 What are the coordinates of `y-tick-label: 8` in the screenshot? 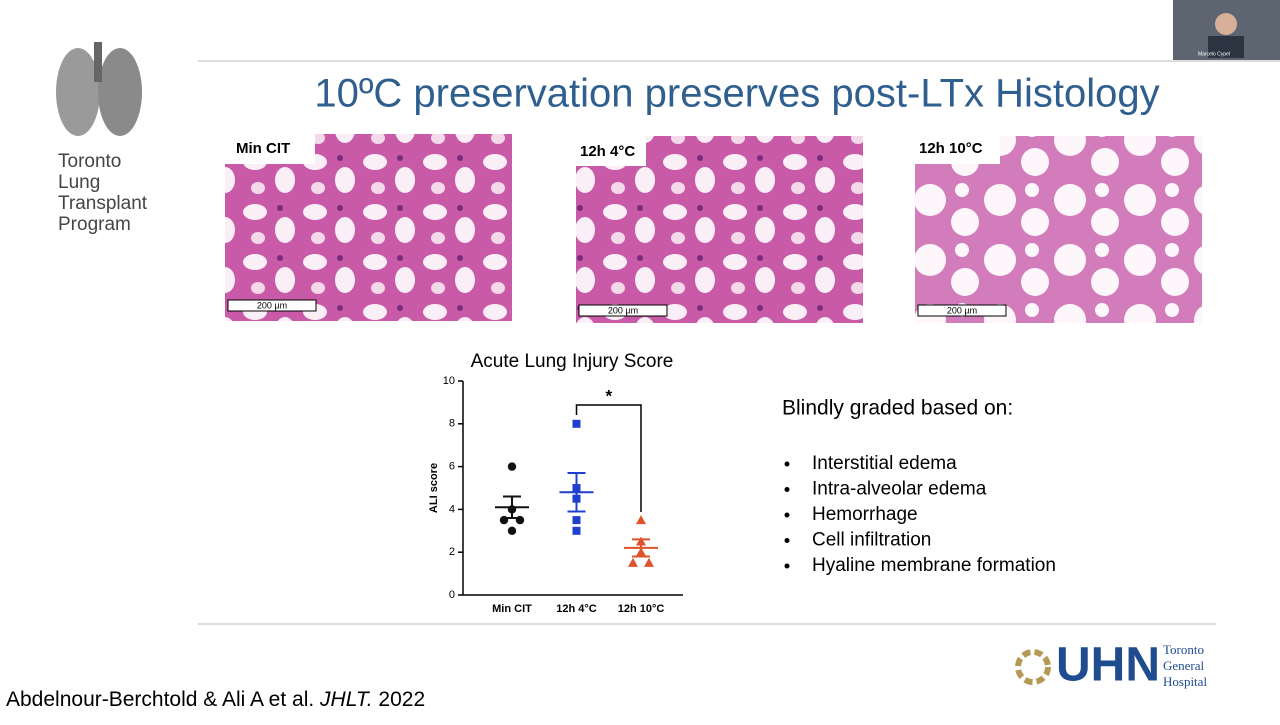 It's located at (452, 424).